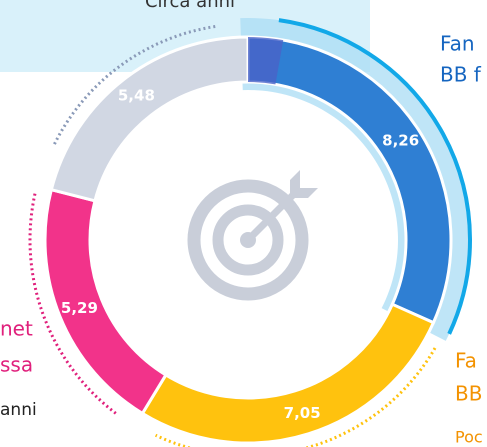  What do you see at coordinates (400, 140) in the screenshot?
I see `value-label: 8,26` at bounding box center [400, 140].